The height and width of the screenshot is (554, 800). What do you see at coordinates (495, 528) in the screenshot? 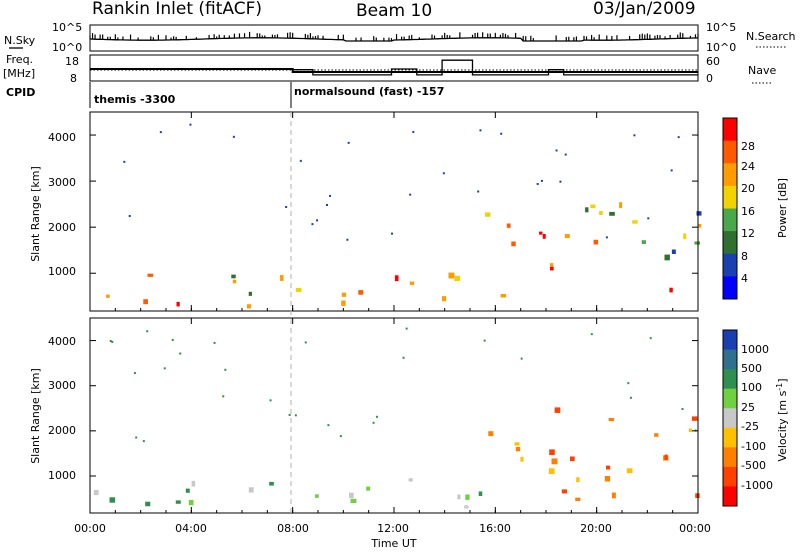
I see `xtick-1600: 16:00` at bounding box center [495, 528].